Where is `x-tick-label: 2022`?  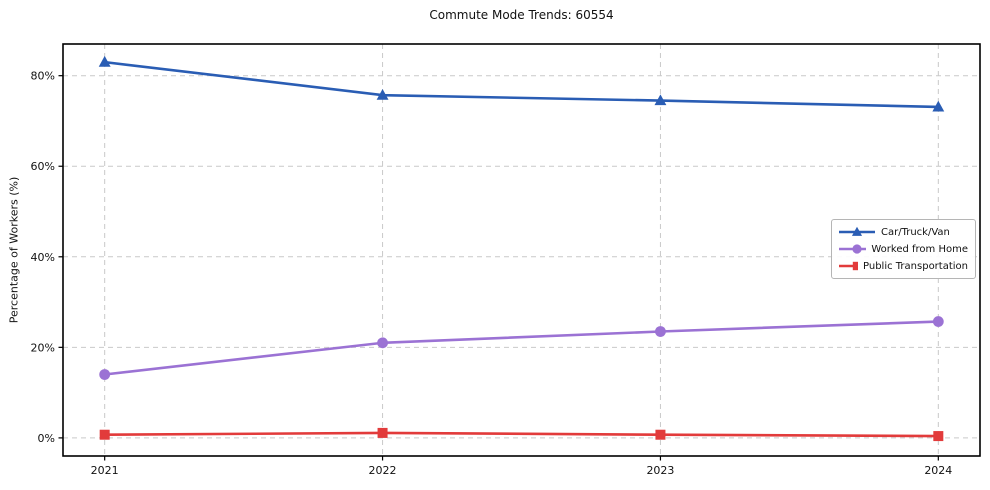 x-tick-label: 2022 is located at coordinates (383, 470).